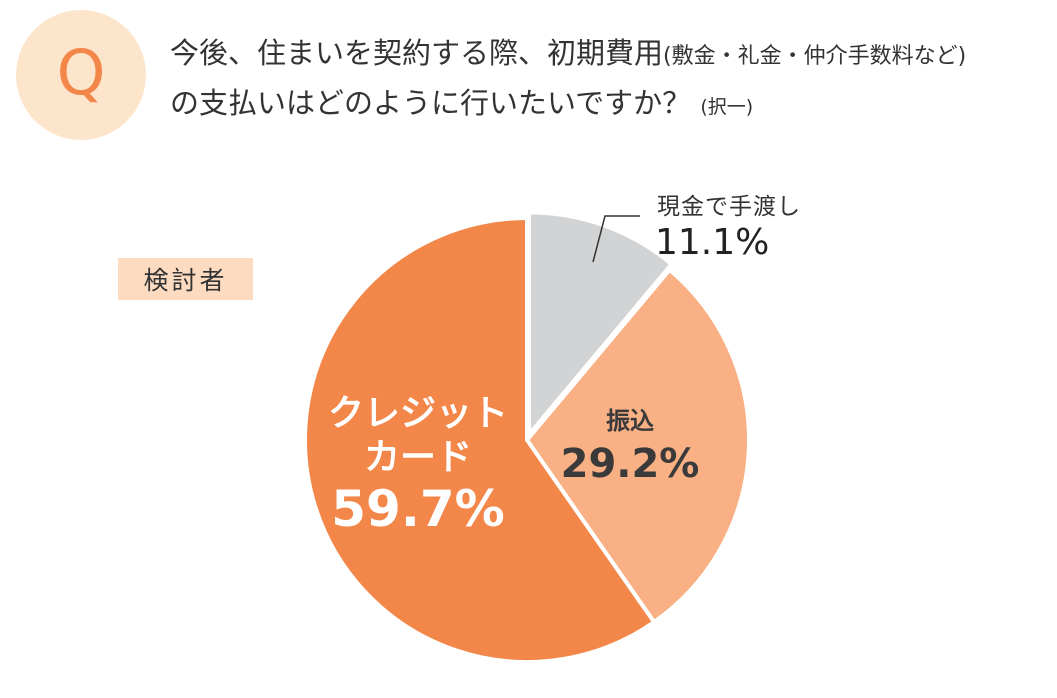 The image size is (1057, 698). What do you see at coordinates (81, 72) in the screenshot?
I see `q-letter: Q` at bounding box center [81, 72].